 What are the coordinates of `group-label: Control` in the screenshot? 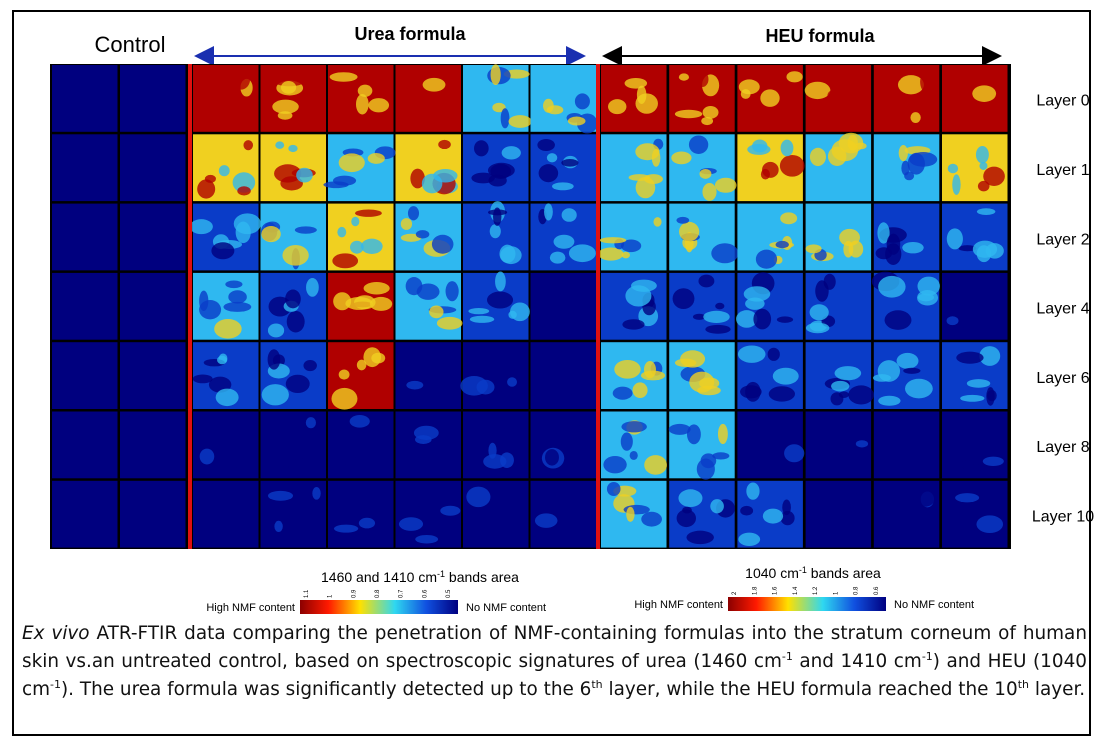 It's located at (130, 44).